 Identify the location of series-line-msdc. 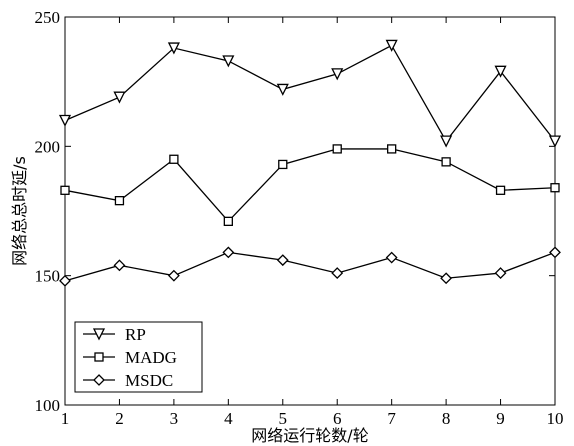
(310, 266).